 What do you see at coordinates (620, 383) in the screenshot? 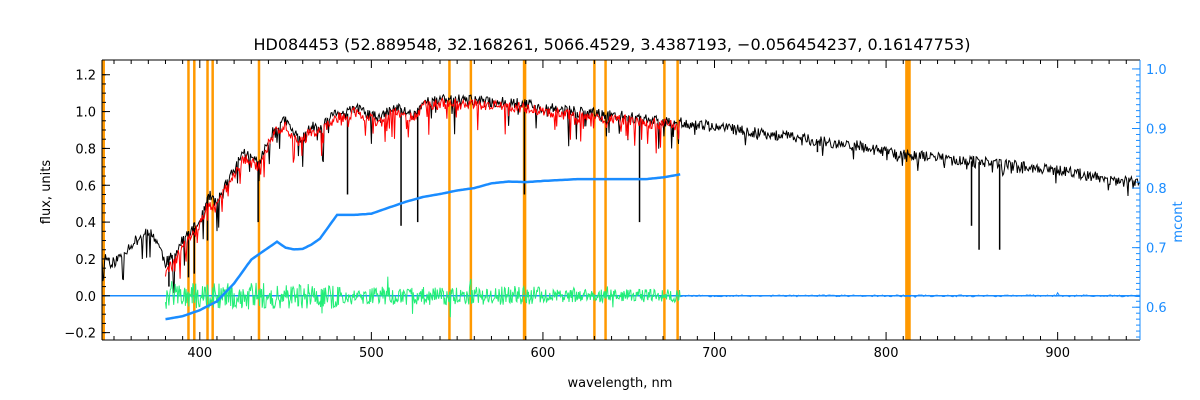
I see `x-axis-title: wavelength, nm` at bounding box center [620, 383].